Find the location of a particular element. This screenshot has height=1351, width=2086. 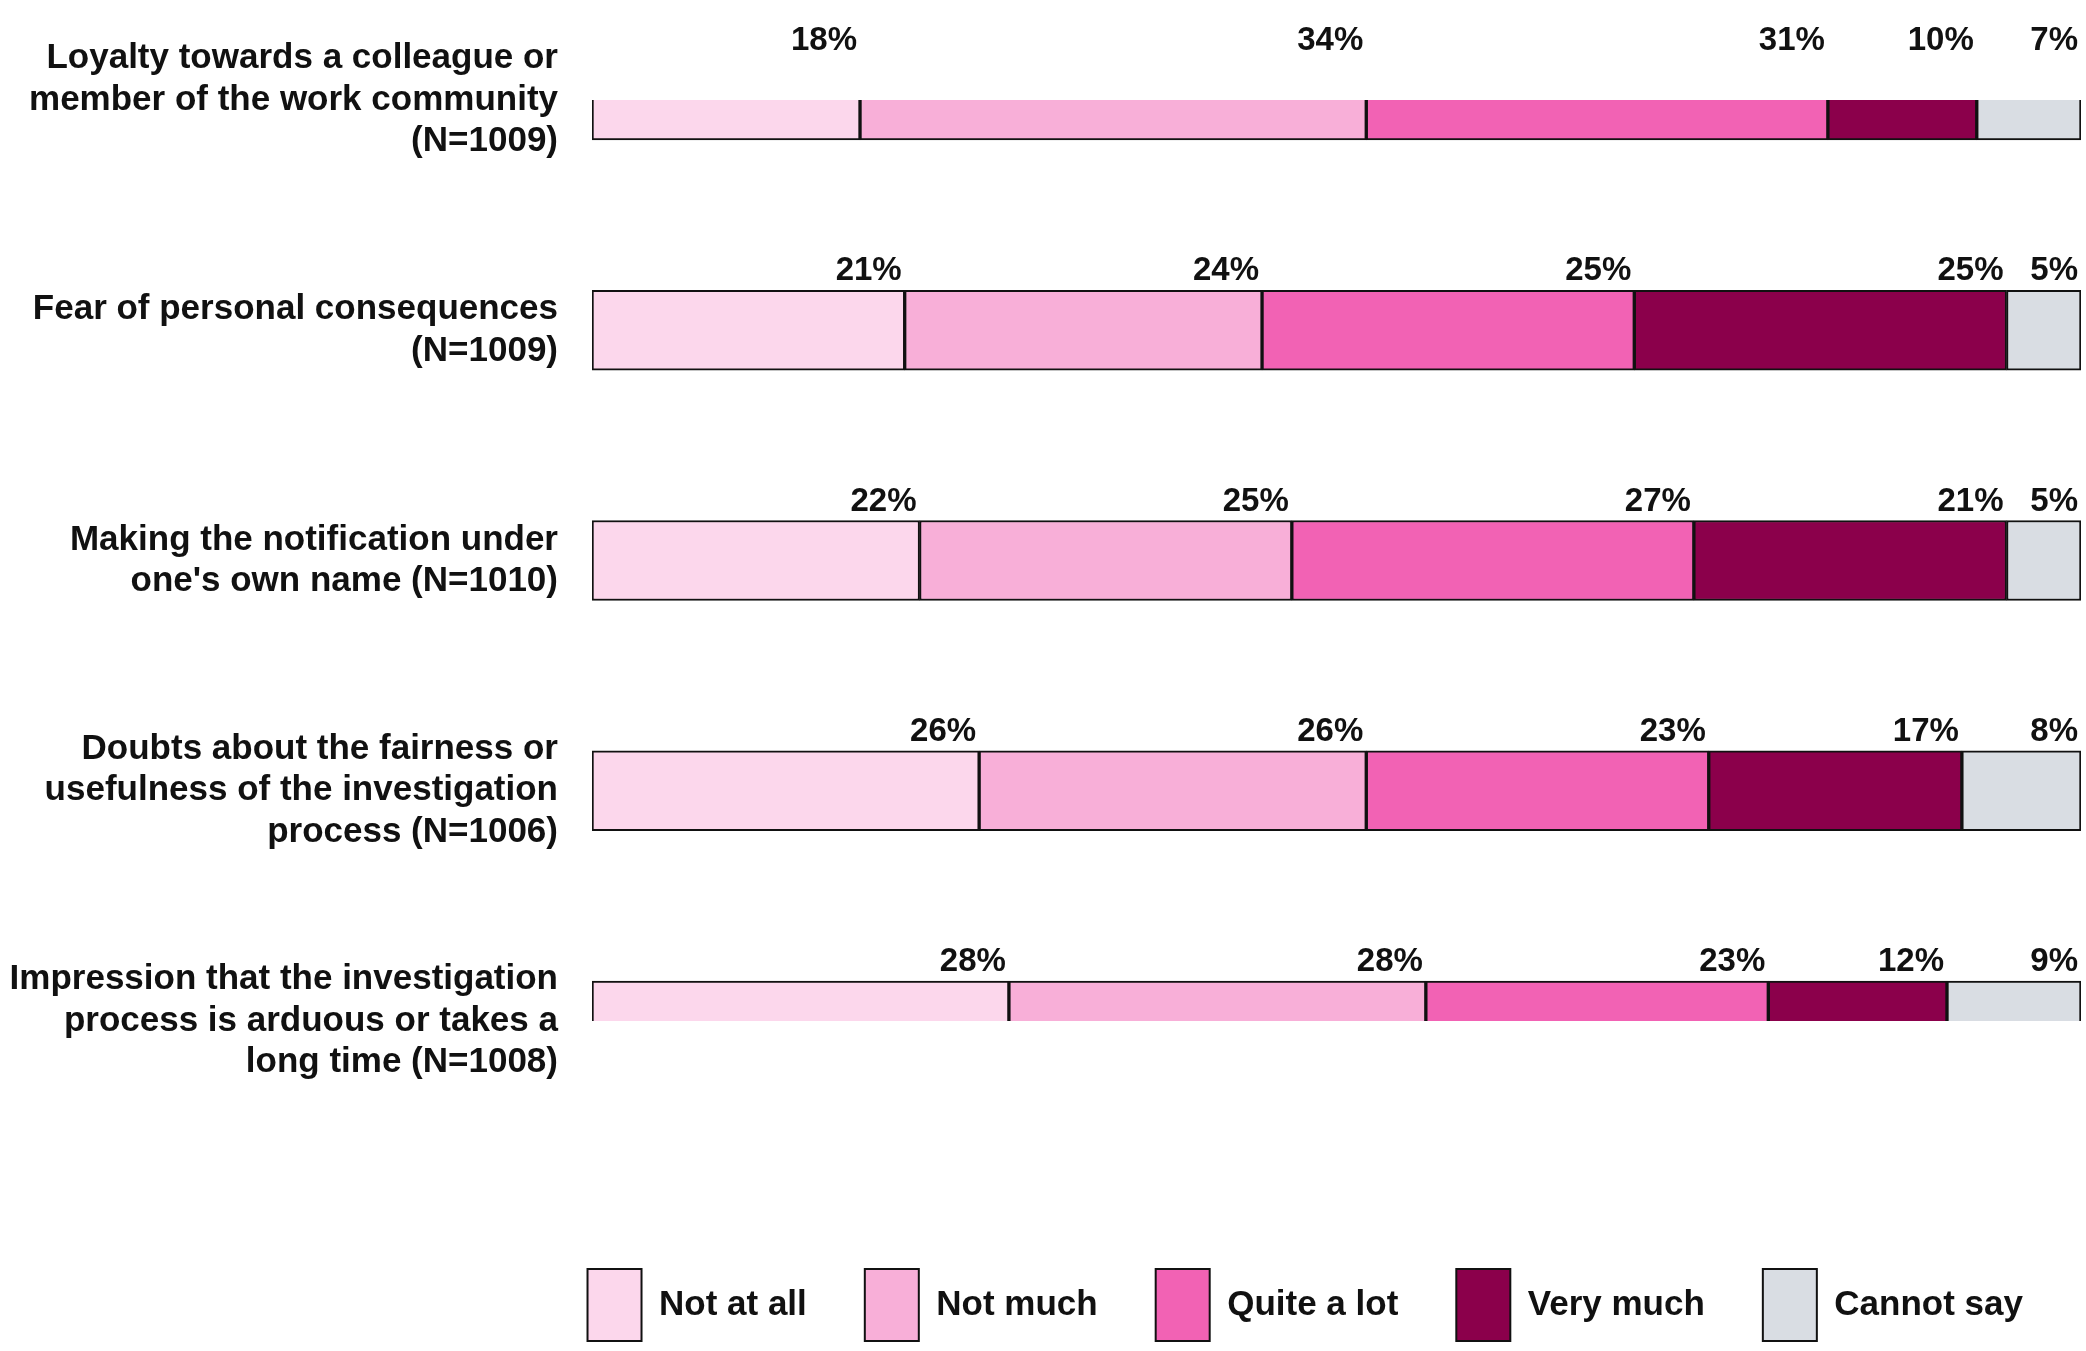

data-label: 9% is located at coordinates (2054, 959).